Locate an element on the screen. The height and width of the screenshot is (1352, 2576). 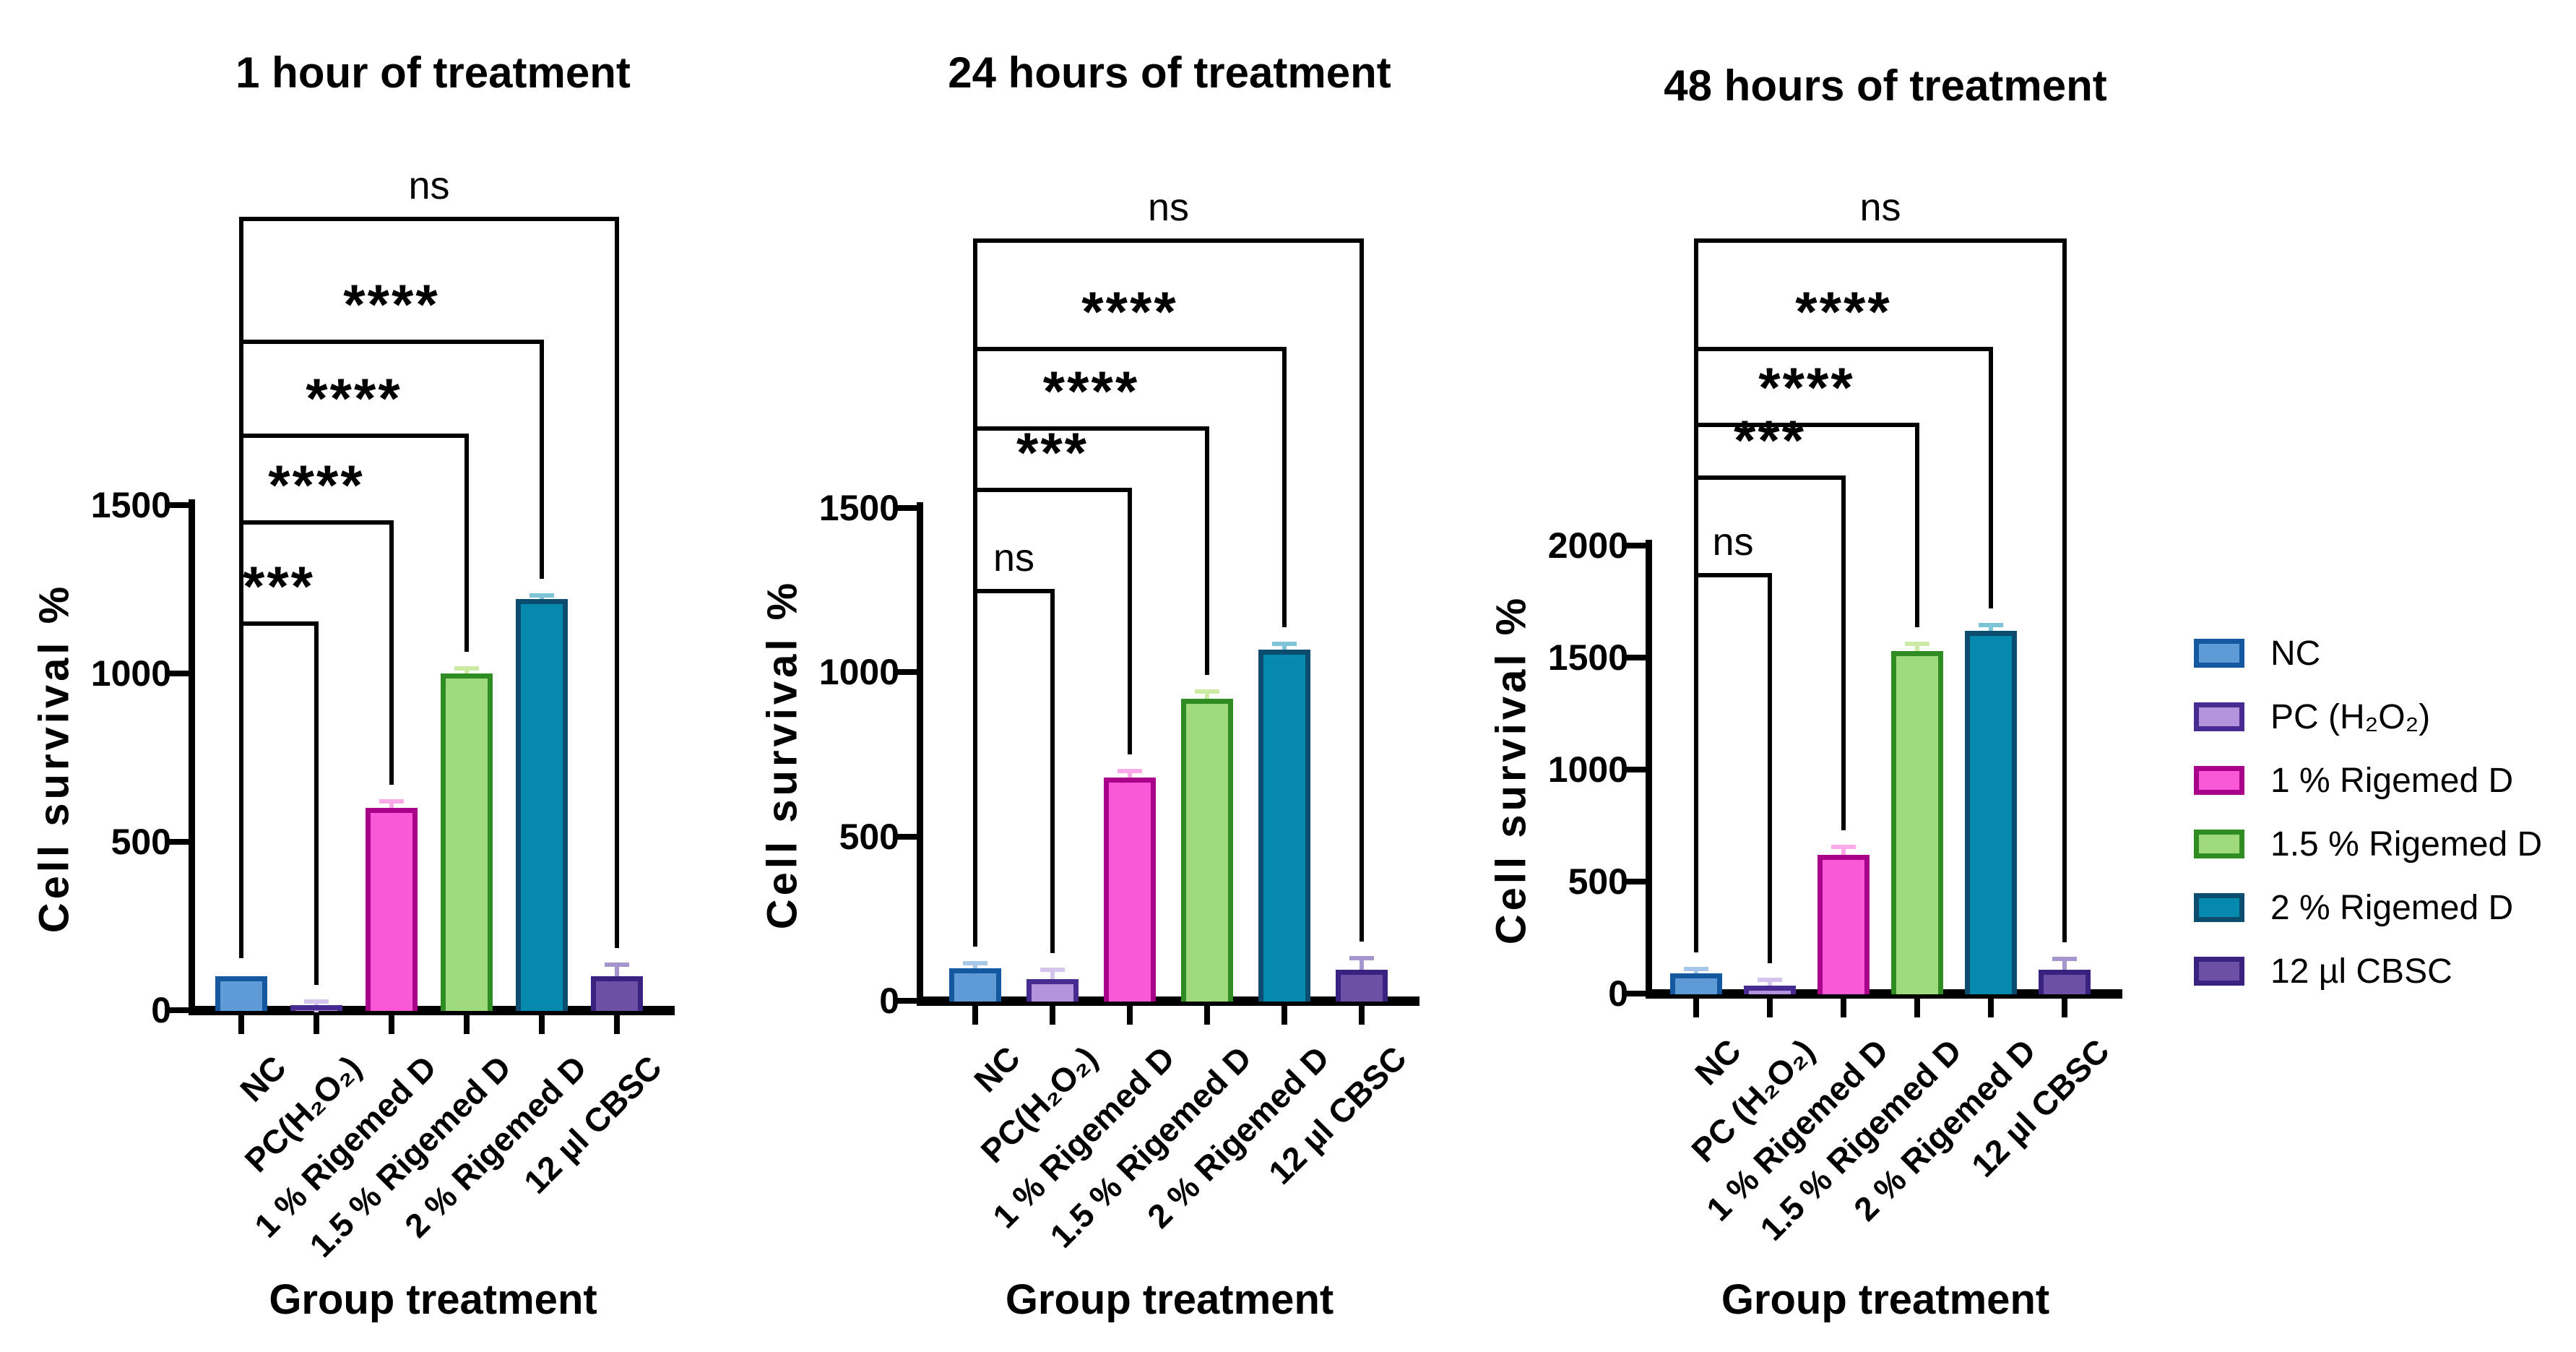
legend-item-12ul-cbsc: 12 µl CBSC is located at coordinates (2368, 971).